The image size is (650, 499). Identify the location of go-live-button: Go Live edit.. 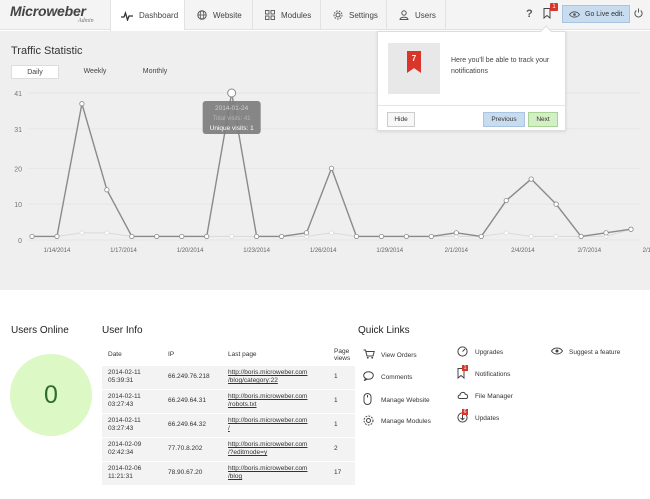
(596, 14).